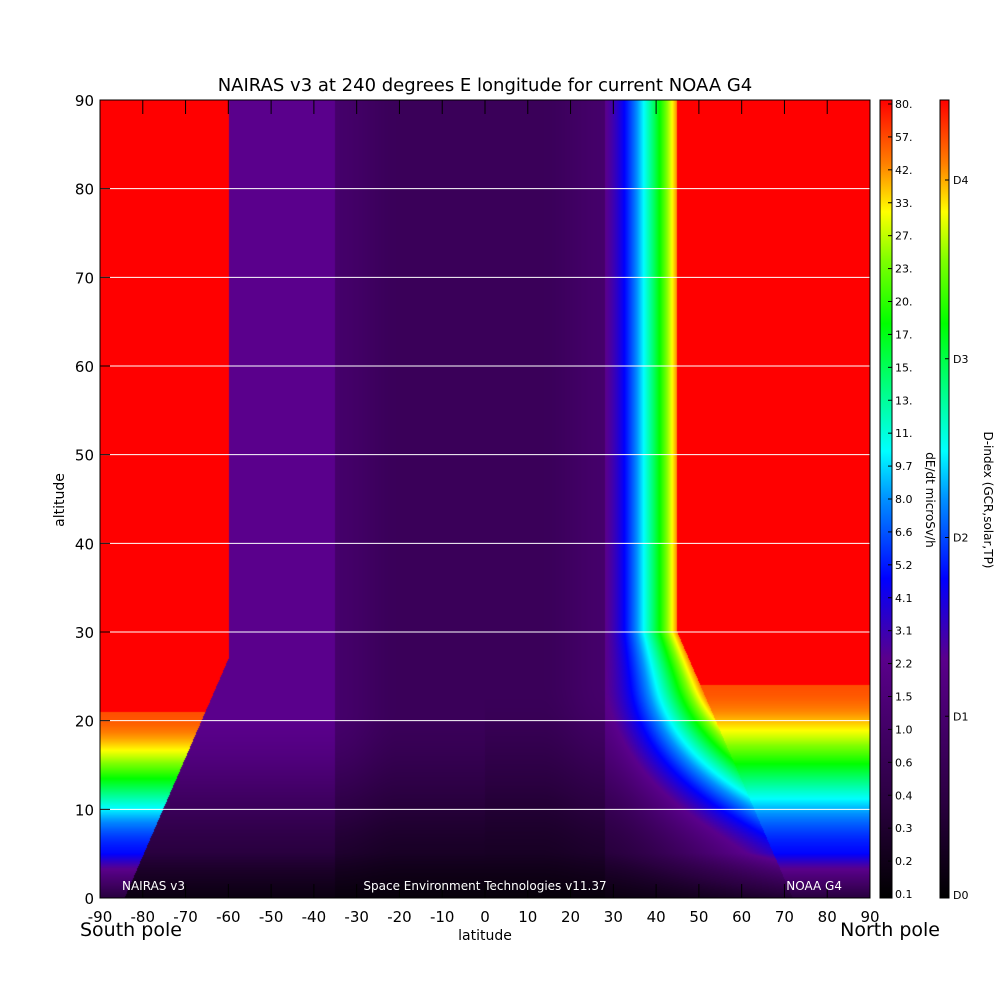 Image resolution: width=1000 pixels, height=1000 pixels. What do you see at coordinates (890, 930) in the screenshot?
I see `north-pole-label: North pole` at bounding box center [890, 930].